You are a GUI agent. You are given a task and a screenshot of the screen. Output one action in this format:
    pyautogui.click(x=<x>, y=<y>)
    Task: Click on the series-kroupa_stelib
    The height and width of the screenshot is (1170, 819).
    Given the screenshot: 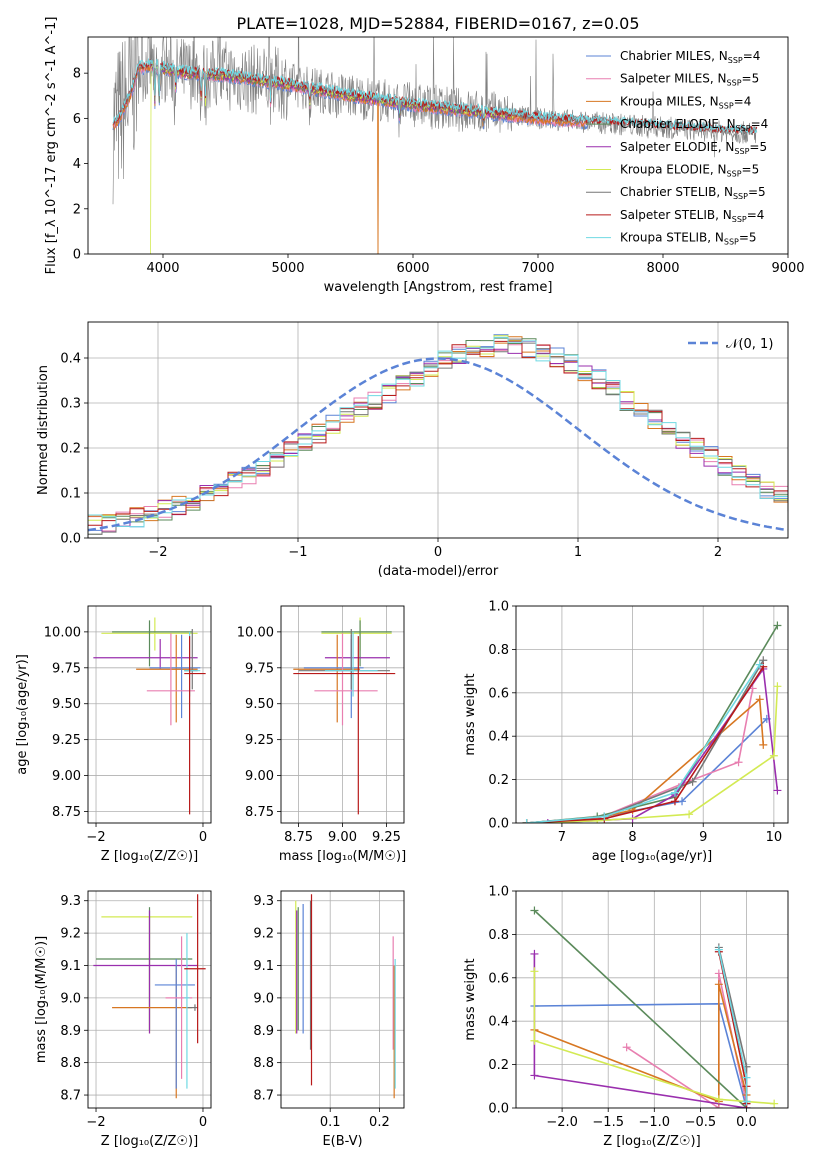 What is the action you would take?
    pyautogui.click(x=732, y=1025)
    